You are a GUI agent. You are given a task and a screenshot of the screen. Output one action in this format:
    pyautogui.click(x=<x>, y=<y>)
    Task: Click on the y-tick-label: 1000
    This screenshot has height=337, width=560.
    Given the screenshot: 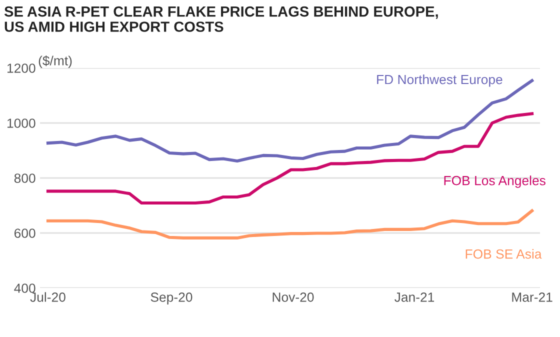 What is the action you would take?
    pyautogui.click(x=21, y=123)
    